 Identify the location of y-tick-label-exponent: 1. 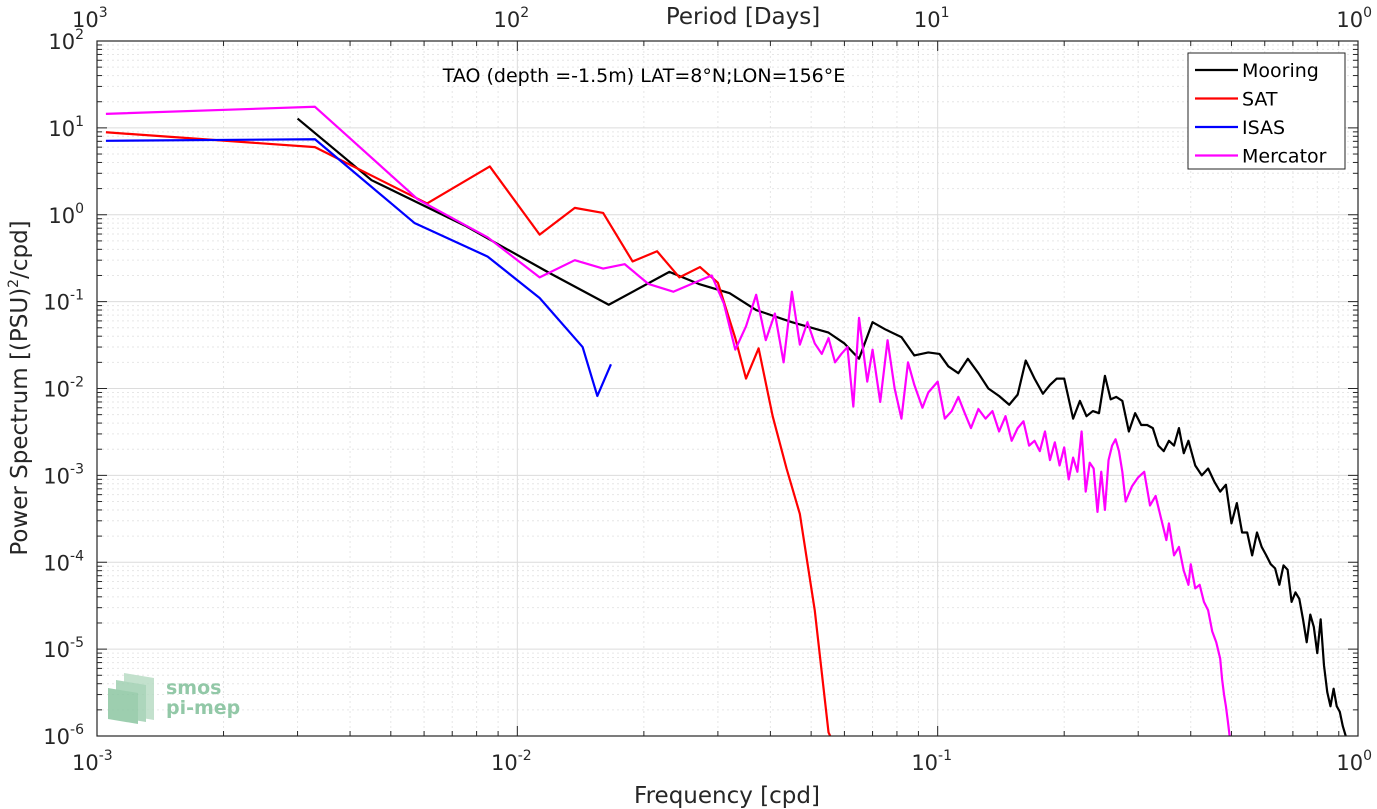
(79, 122).